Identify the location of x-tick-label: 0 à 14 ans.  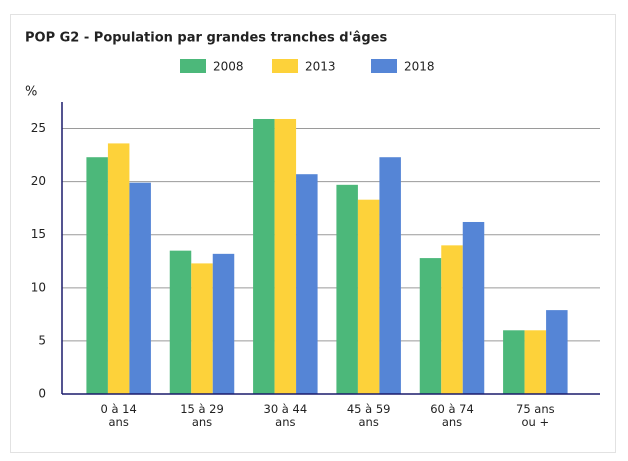
(118, 415).